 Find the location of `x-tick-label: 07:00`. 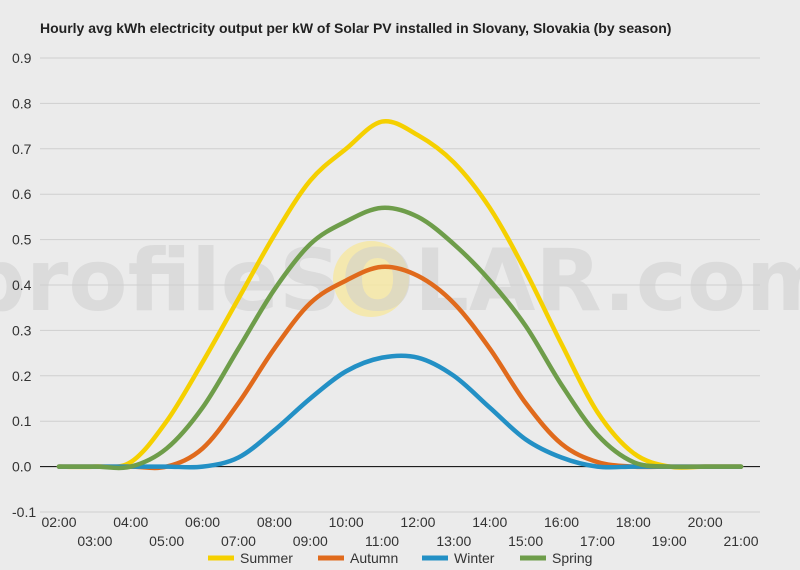

x-tick-label: 07:00 is located at coordinates (238, 541).